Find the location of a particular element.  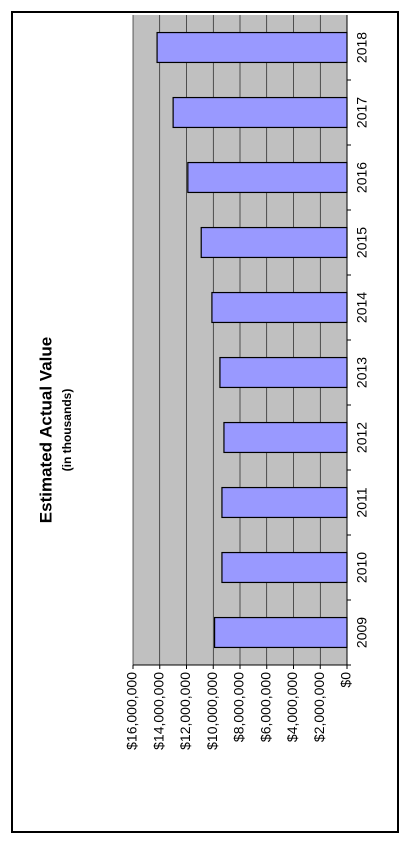

y-tick-label: $16,000,000 is located at coordinates (132, 711).